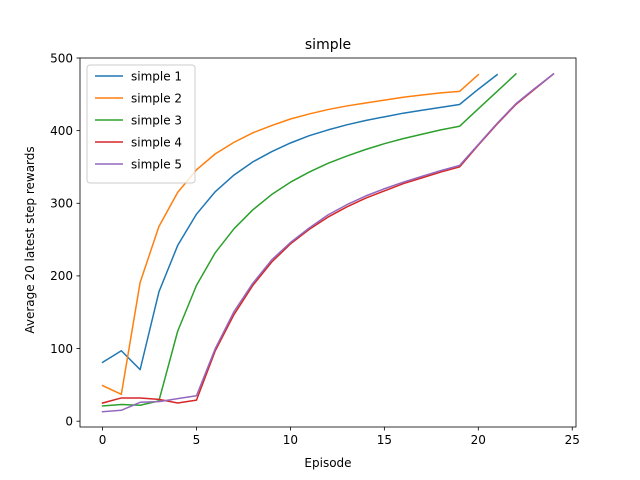 Image resolution: width=640 pixels, height=480 pixels. What do you see at coordinates (384, 440) in the screenshot?
I see `x-tick-label: 15` at bounding box center [384, 440].